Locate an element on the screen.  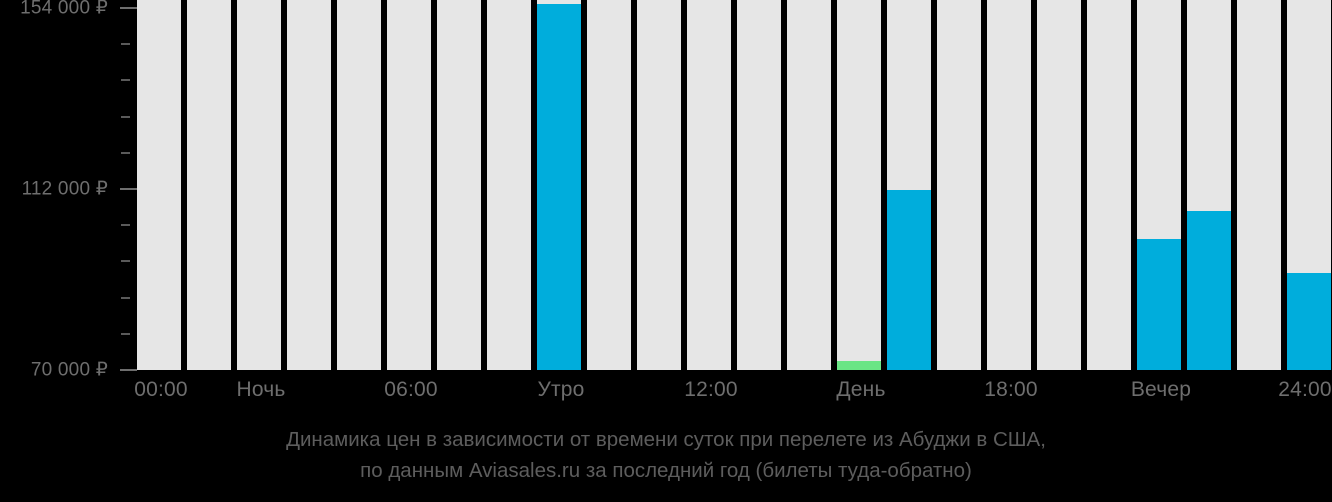
x-axis-label: 18:00 is located at coordinates (1011, 389).